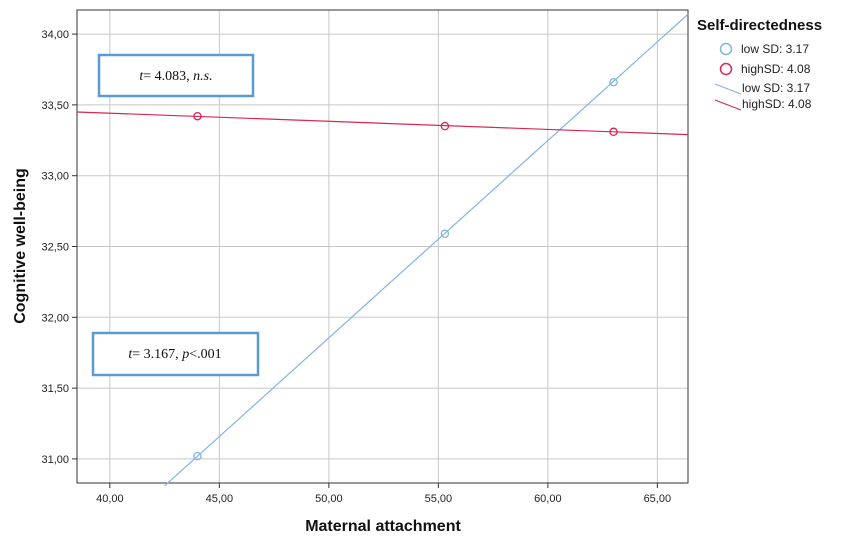  What do you see at coordinates (726, 69) in the screenshot?
I see `legend-marker-highsd` at bounding box center [726, 69].